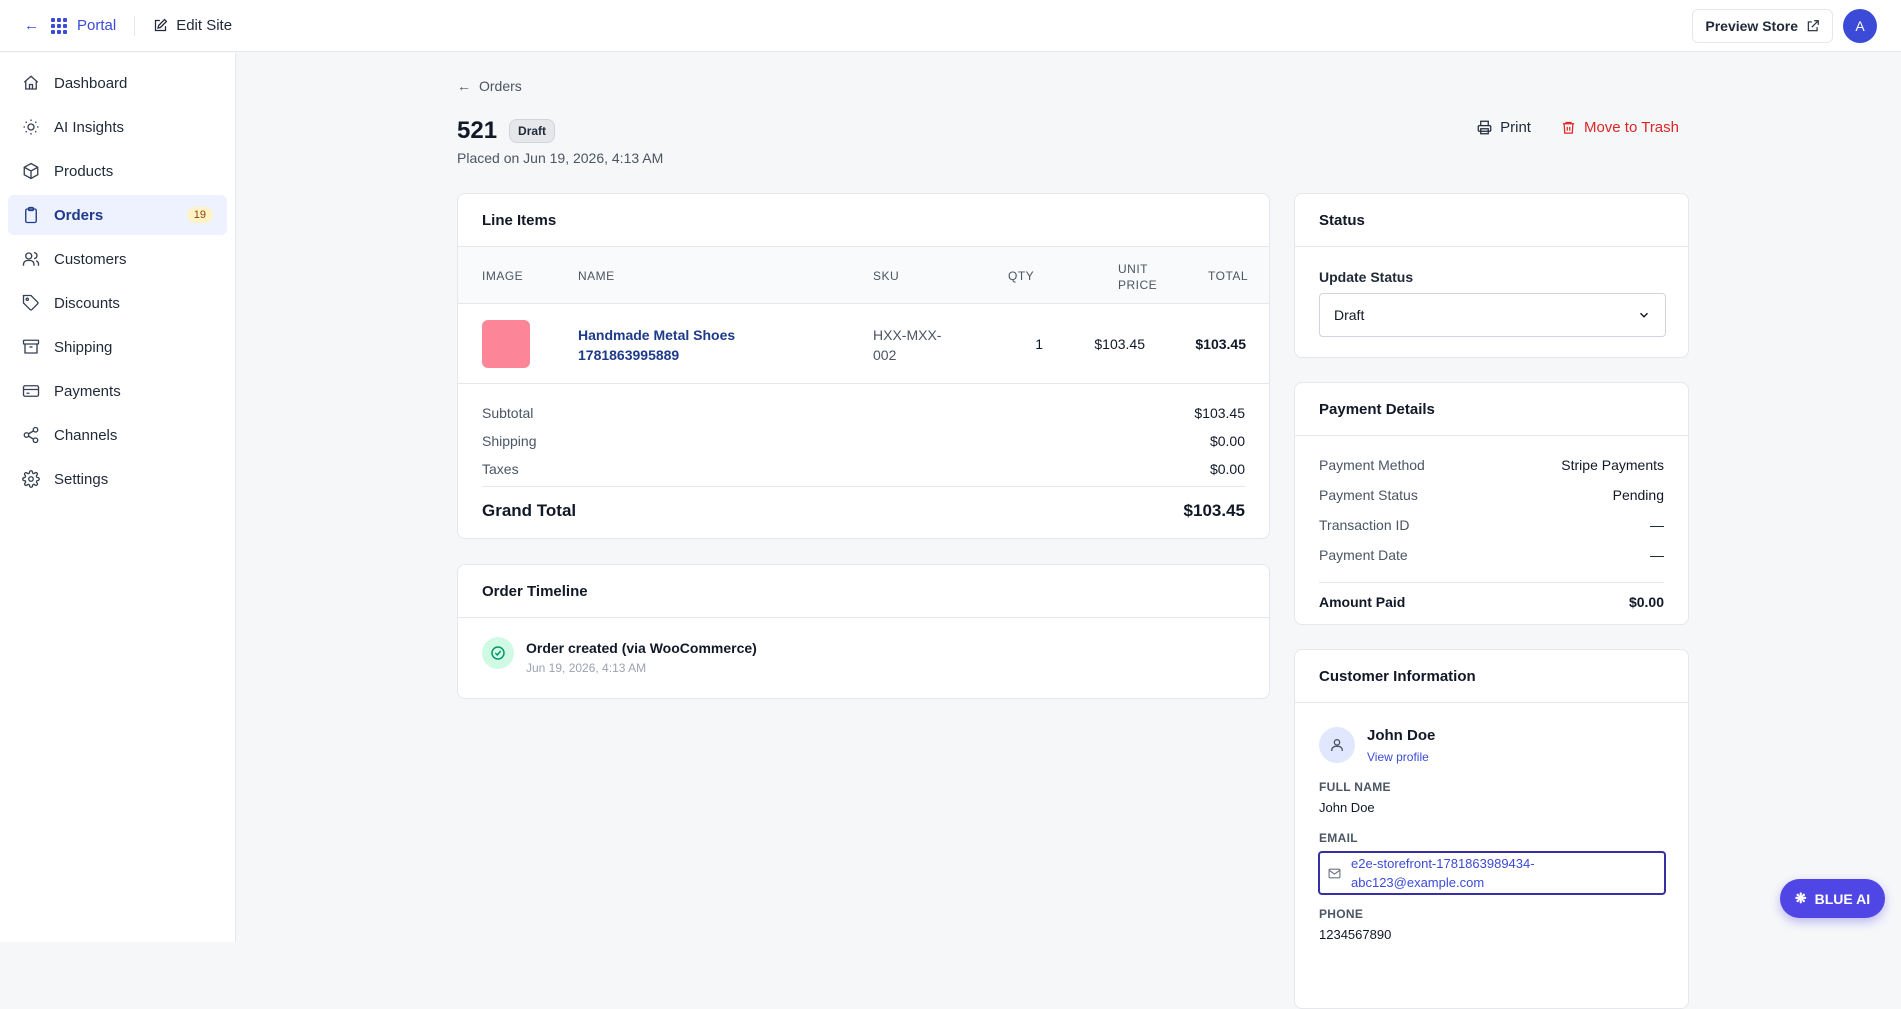 This screenshot has width=1901, height=1009. I want to click on print-button: Print, so click(1504, 127).